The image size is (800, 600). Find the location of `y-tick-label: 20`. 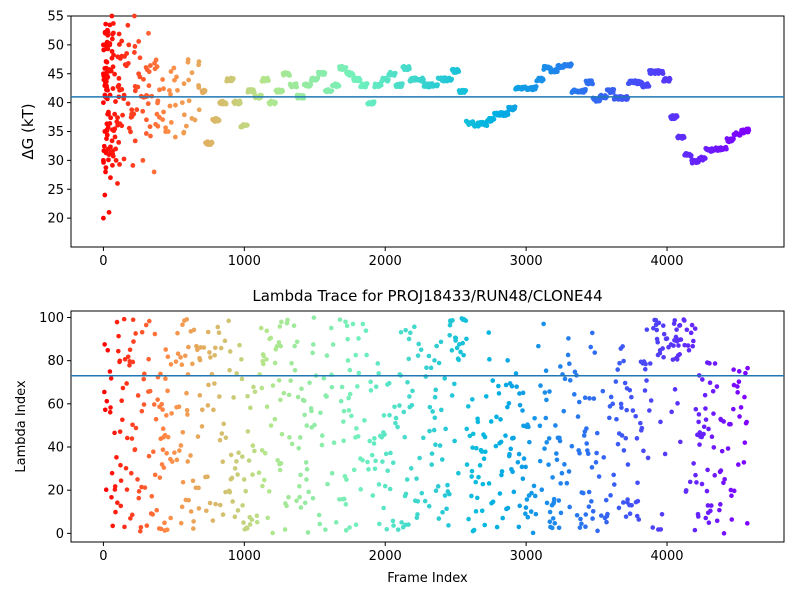

y-tick-label: 20 is located at coordinates (55, 219).